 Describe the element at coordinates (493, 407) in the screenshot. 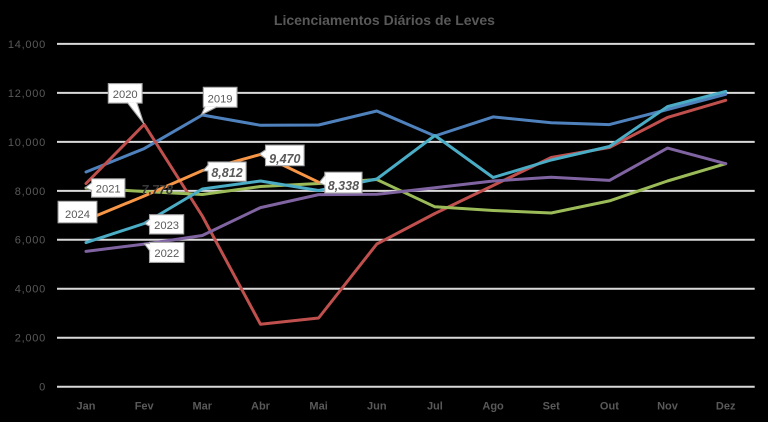

I see `svg-text: Ago` at that location.